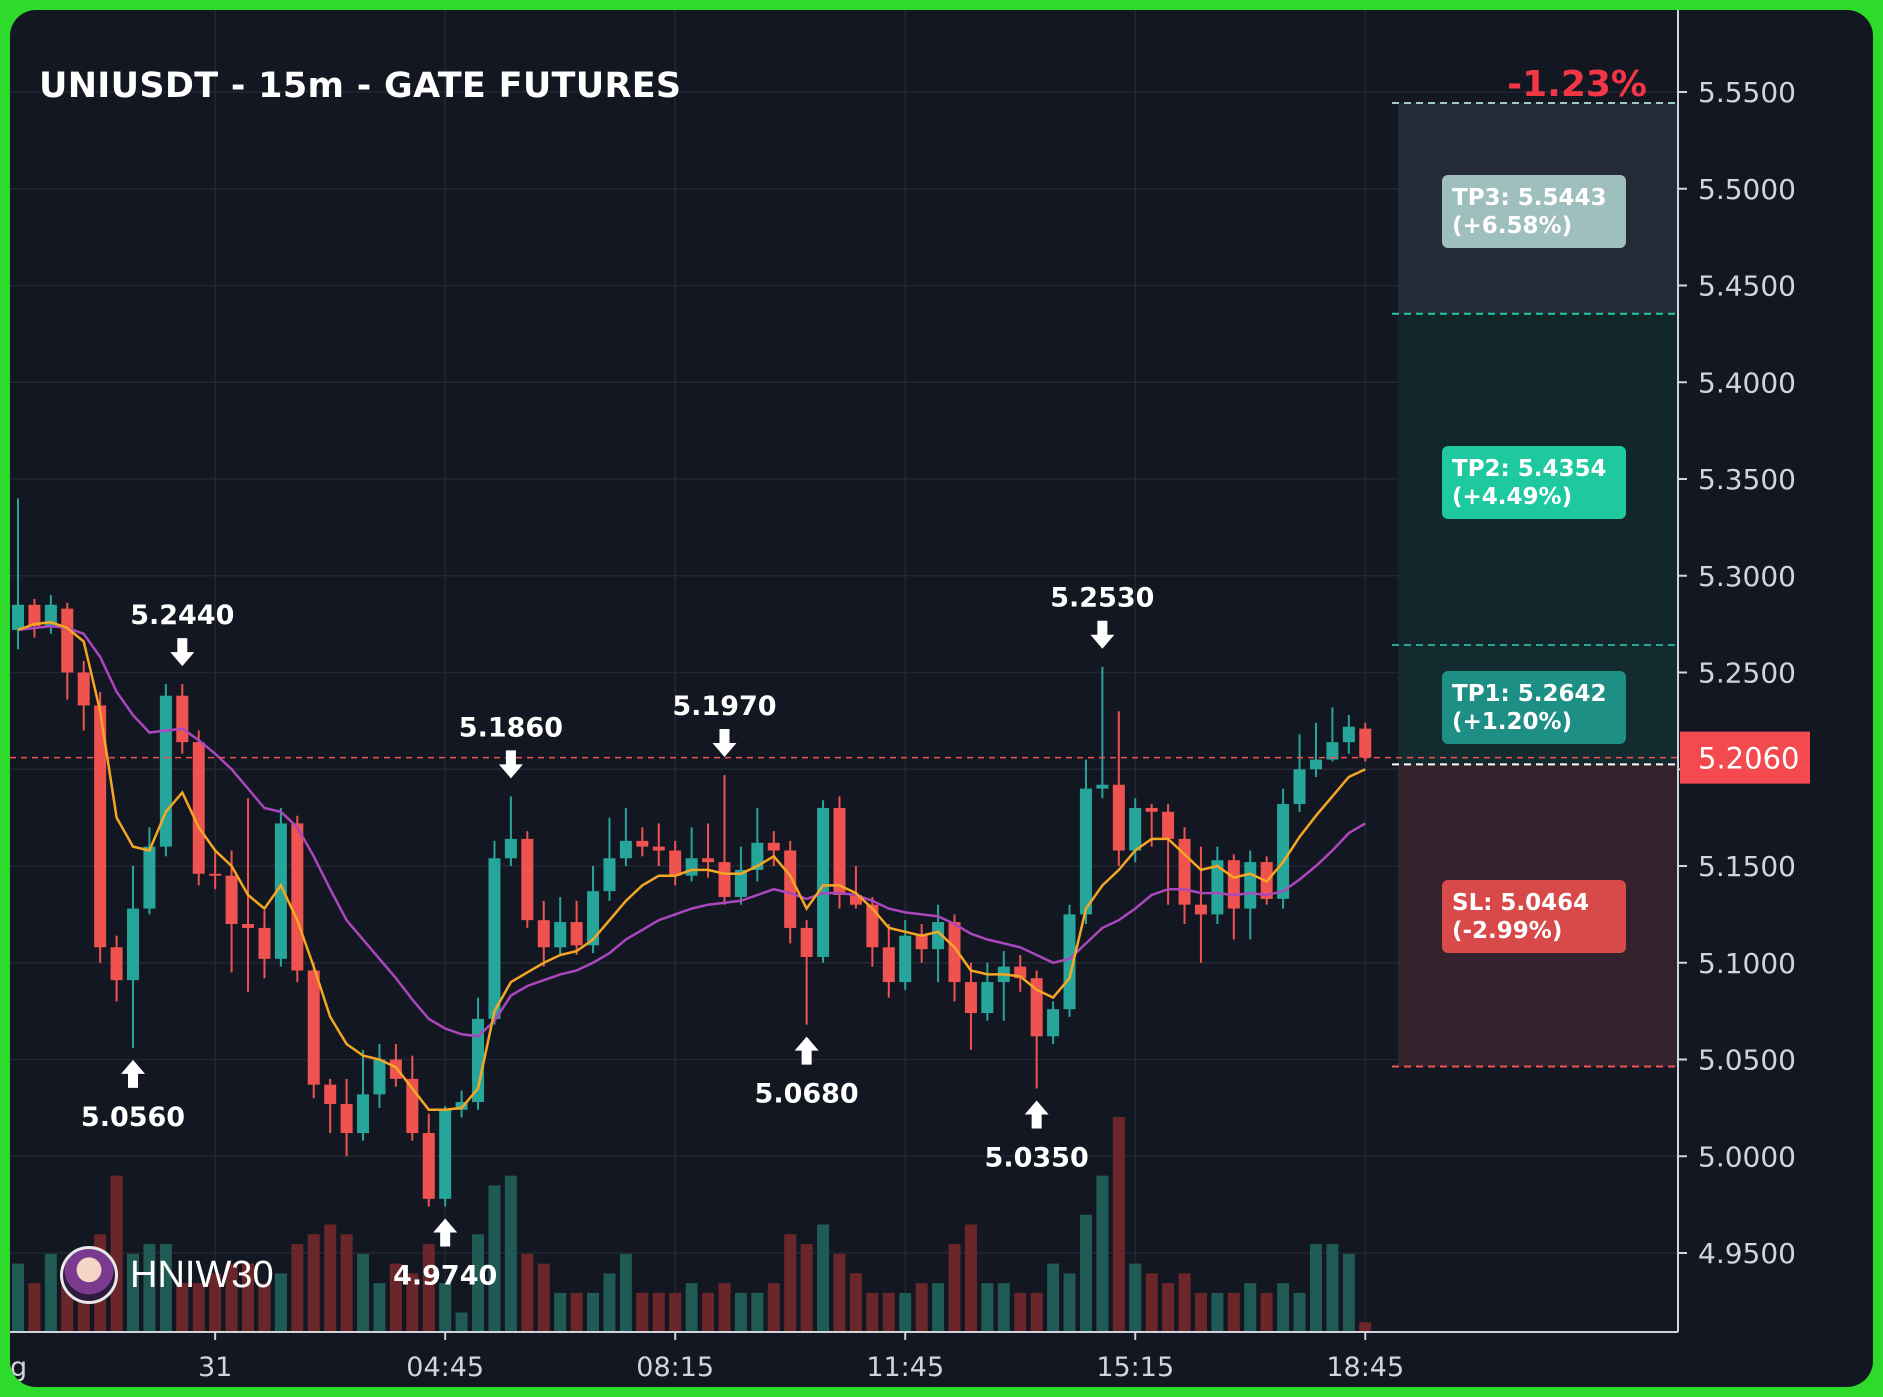 The width and height of the screenshot is (1883, 1397). What do you see at coordinates (844, 1357) in the screenshot?
I see `time-axis: 31 04:45 08:15 11:45 15:15 18:45 g` at bounding box center [844, 1357].